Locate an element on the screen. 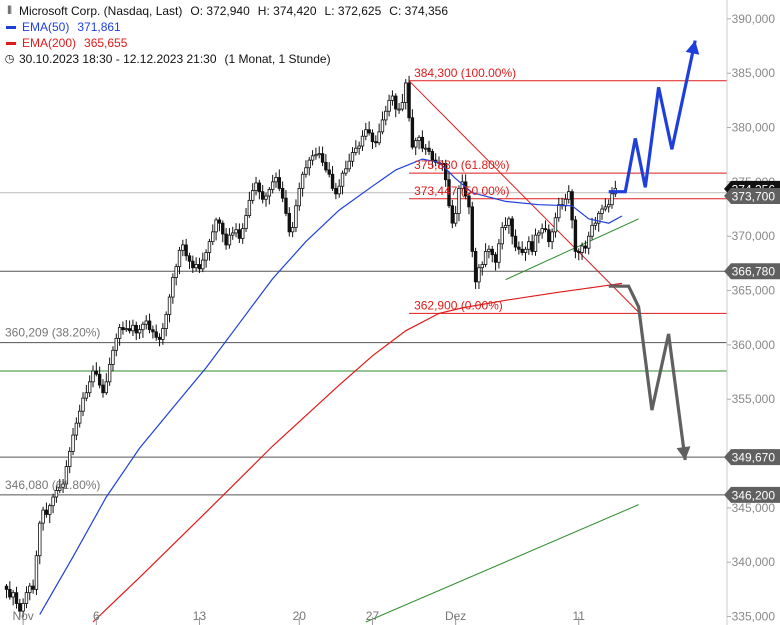  bullish-arrowhead is located at coordinates (692, 47).